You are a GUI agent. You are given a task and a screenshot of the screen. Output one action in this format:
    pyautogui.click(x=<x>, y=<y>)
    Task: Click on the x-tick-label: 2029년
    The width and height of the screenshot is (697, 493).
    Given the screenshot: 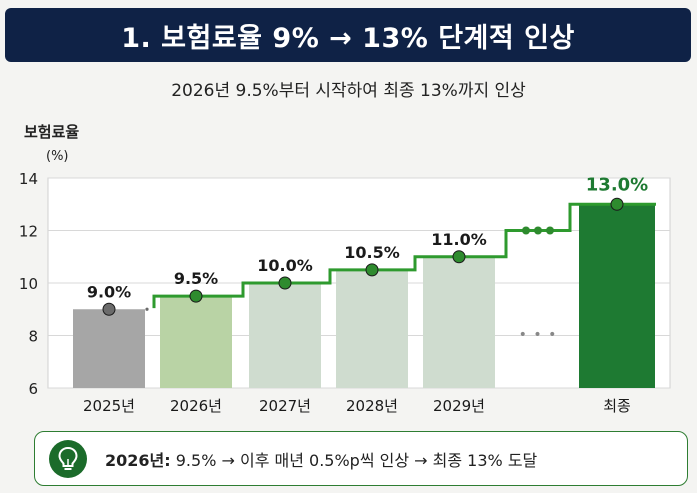 What is the action you would take?
    pyautogui.click(x=459, y=406)
    